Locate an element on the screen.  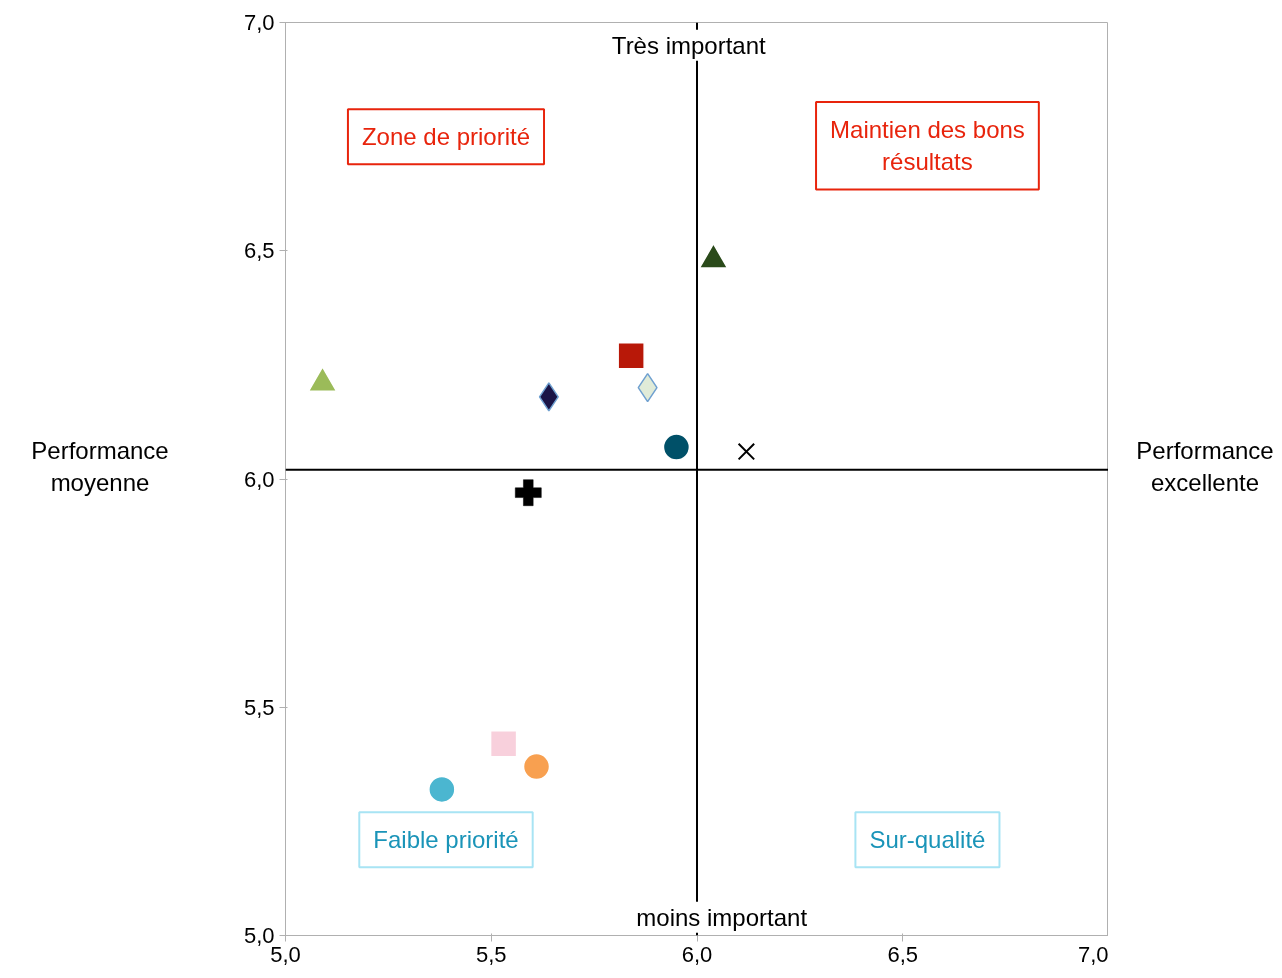
annotation: Sur-qualité is located at coordinates (927, 840).